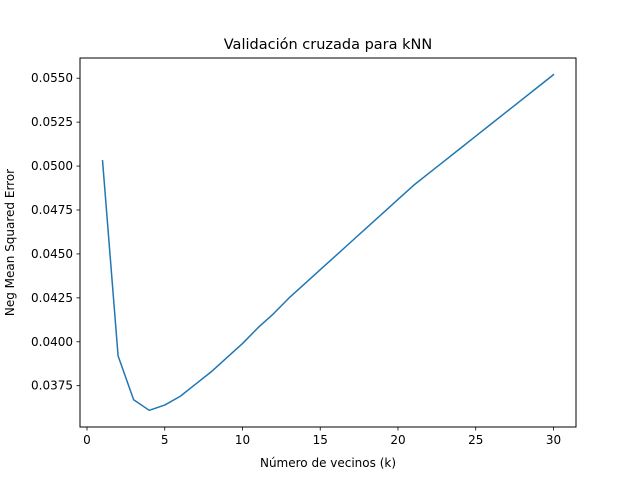 The image size is (640, 480). What do you see at coordinates (475, 440) in the screenshot?
I see `x-tick-label: 25` at bounding box center [475, 440].